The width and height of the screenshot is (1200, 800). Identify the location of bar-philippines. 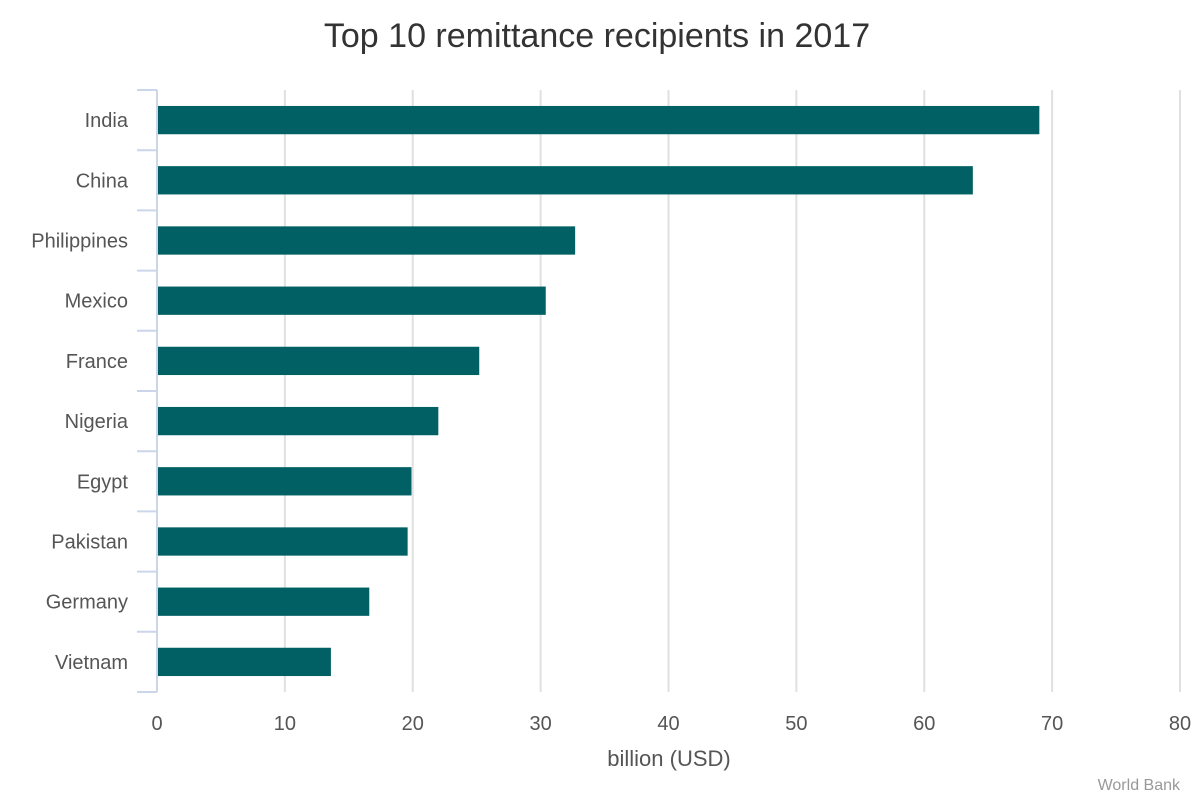
(367, 240).